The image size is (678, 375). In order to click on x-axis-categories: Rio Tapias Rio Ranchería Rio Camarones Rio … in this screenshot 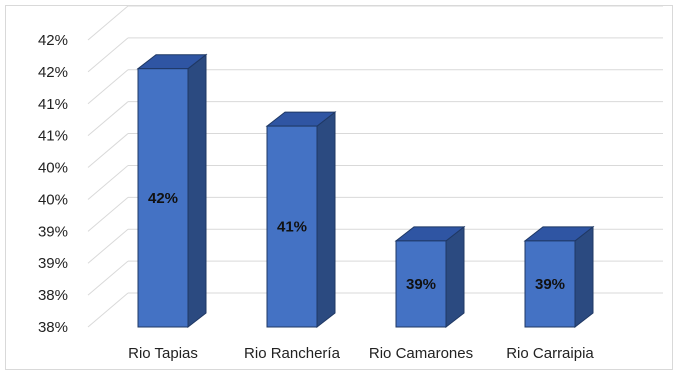, I will do `click(361, 353)`.